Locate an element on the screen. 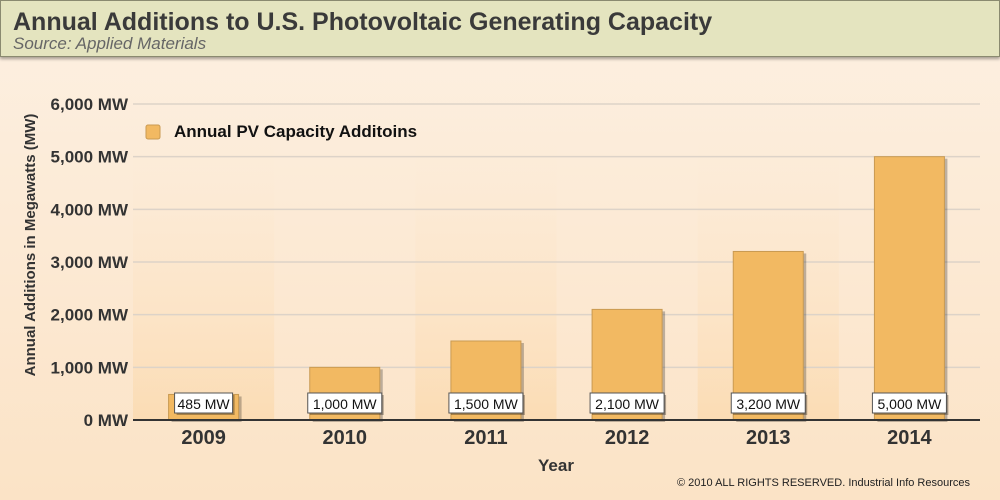 This screenshot has height=500, width=1000. x-tick-label: 2009 is located at coordinates (203, 438).